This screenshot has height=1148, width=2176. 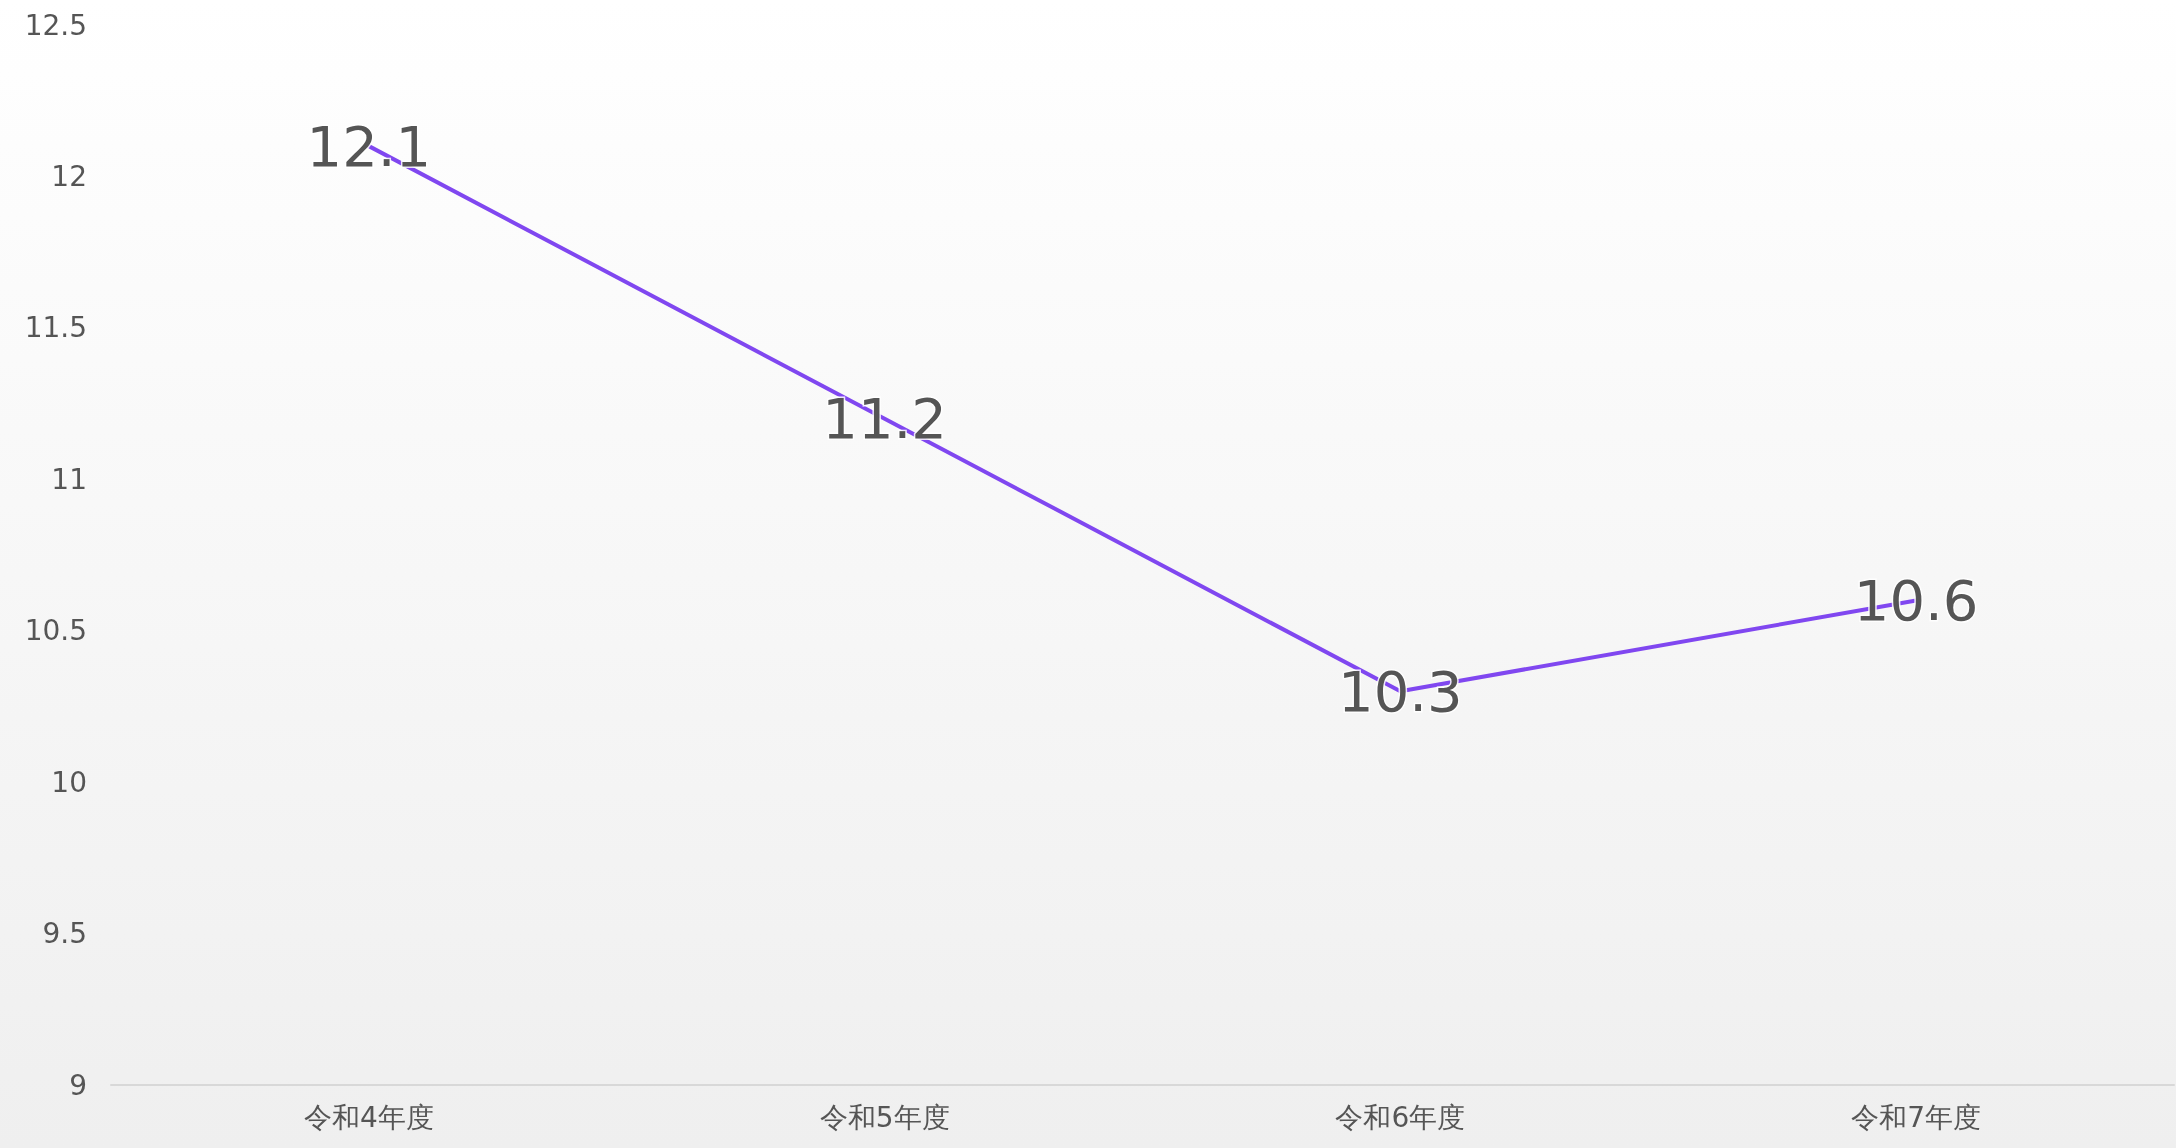 What do you see at coordinates (1400, 1117) in the screenshot?
I see `x-tick-label: 令和6年度` at bounding box center [1400, 1117].